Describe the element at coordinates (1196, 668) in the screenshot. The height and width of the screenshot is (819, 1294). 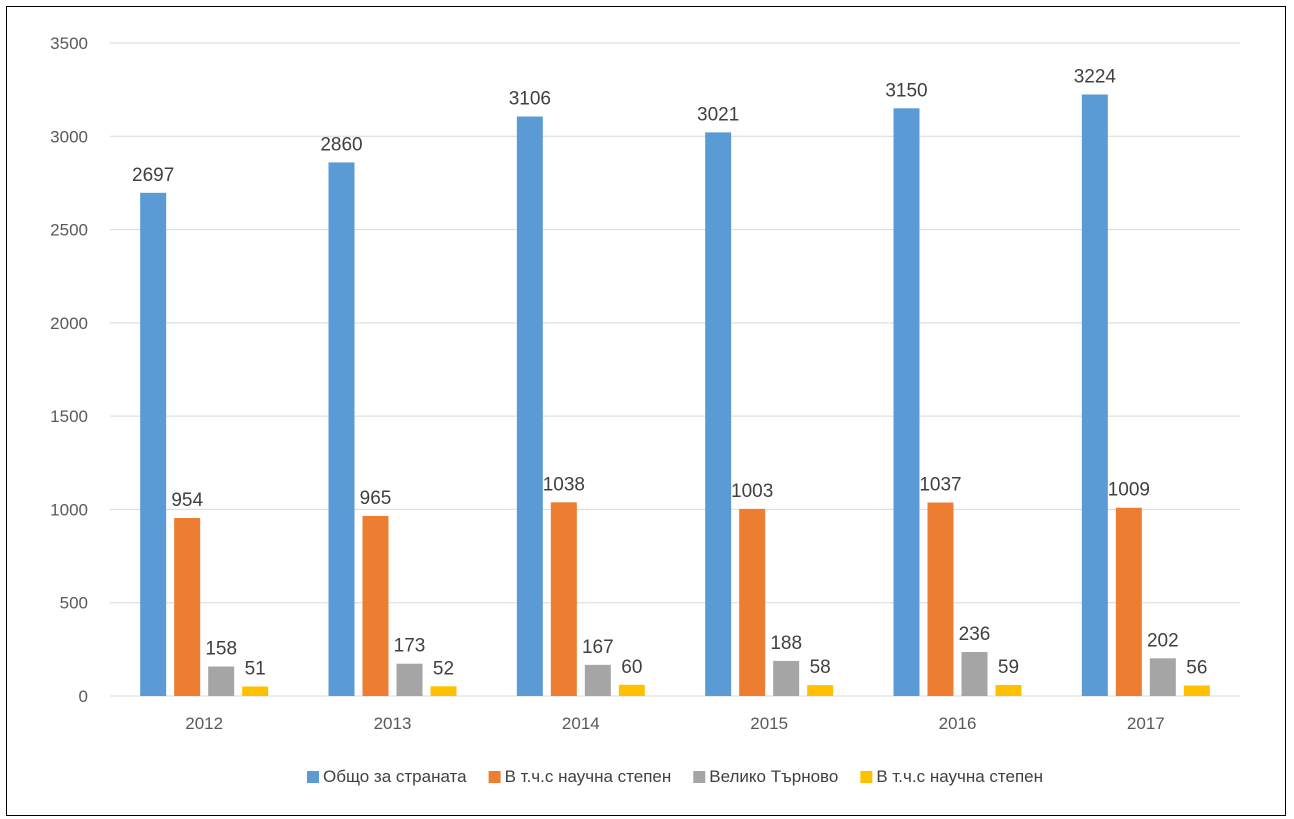
I see `data-label: 56` at that location.